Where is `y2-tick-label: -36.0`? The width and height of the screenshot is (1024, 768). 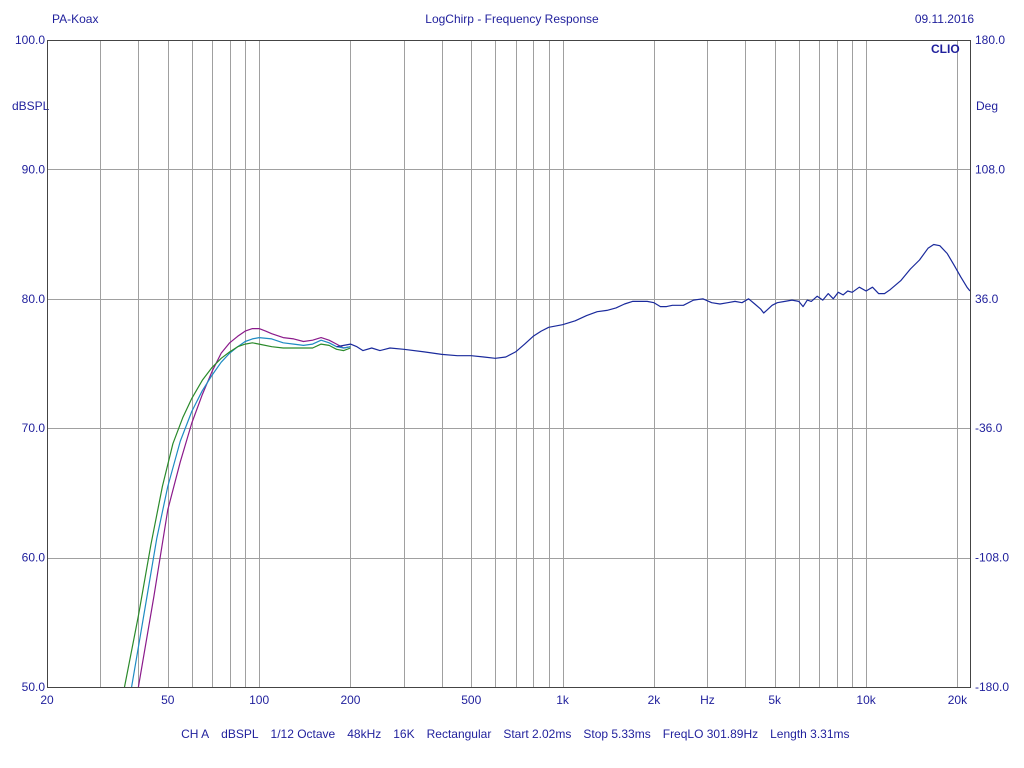
y2-tick-label: -36.0 is located at coordinates (989, 428).